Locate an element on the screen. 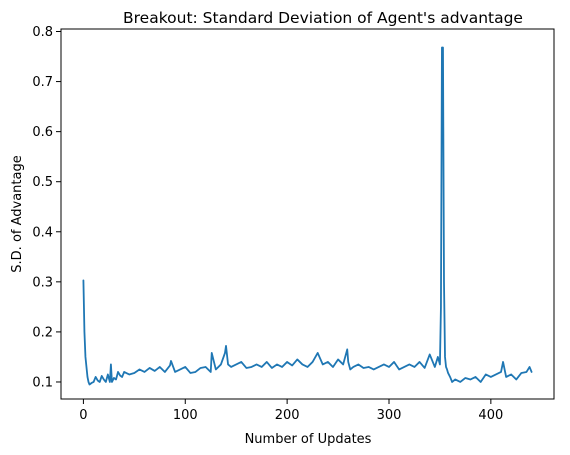 This screenshot has width=570, height=455. x-tick-label: 200 is located at coordinates (287, 415).